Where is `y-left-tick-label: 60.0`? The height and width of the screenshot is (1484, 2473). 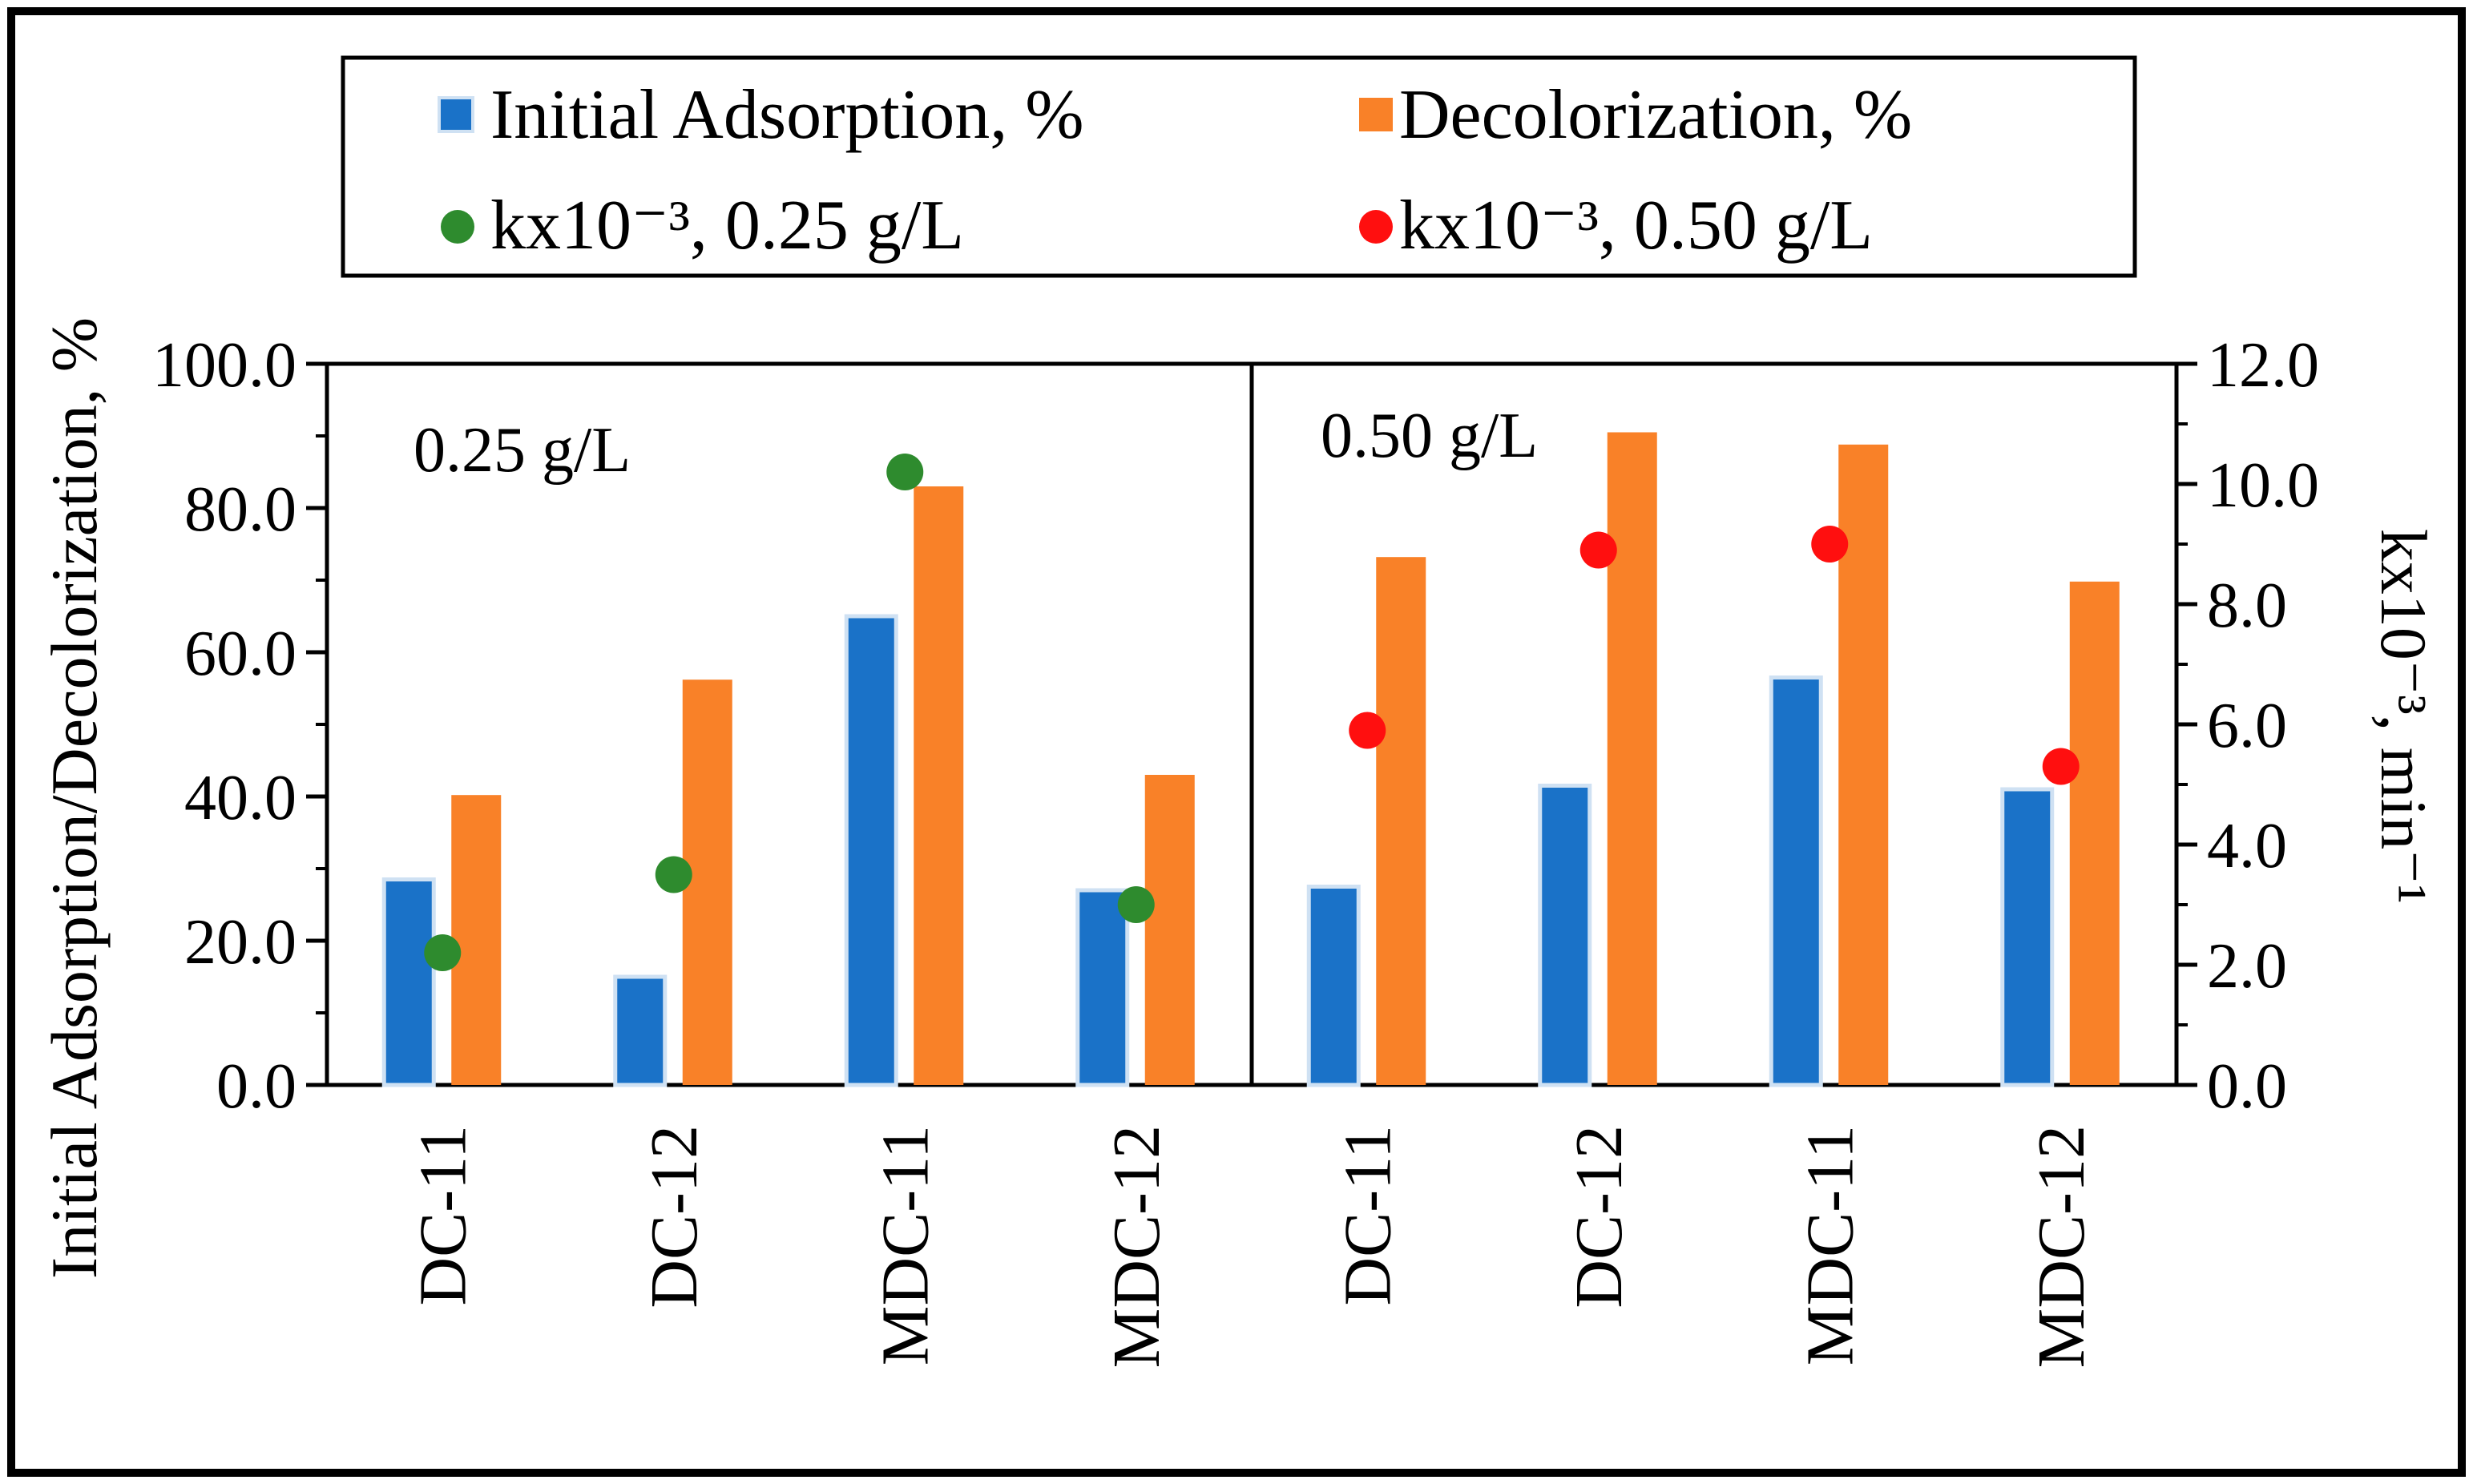
y-left-tick-label: 60.0 is located at coordinates (240, 654).